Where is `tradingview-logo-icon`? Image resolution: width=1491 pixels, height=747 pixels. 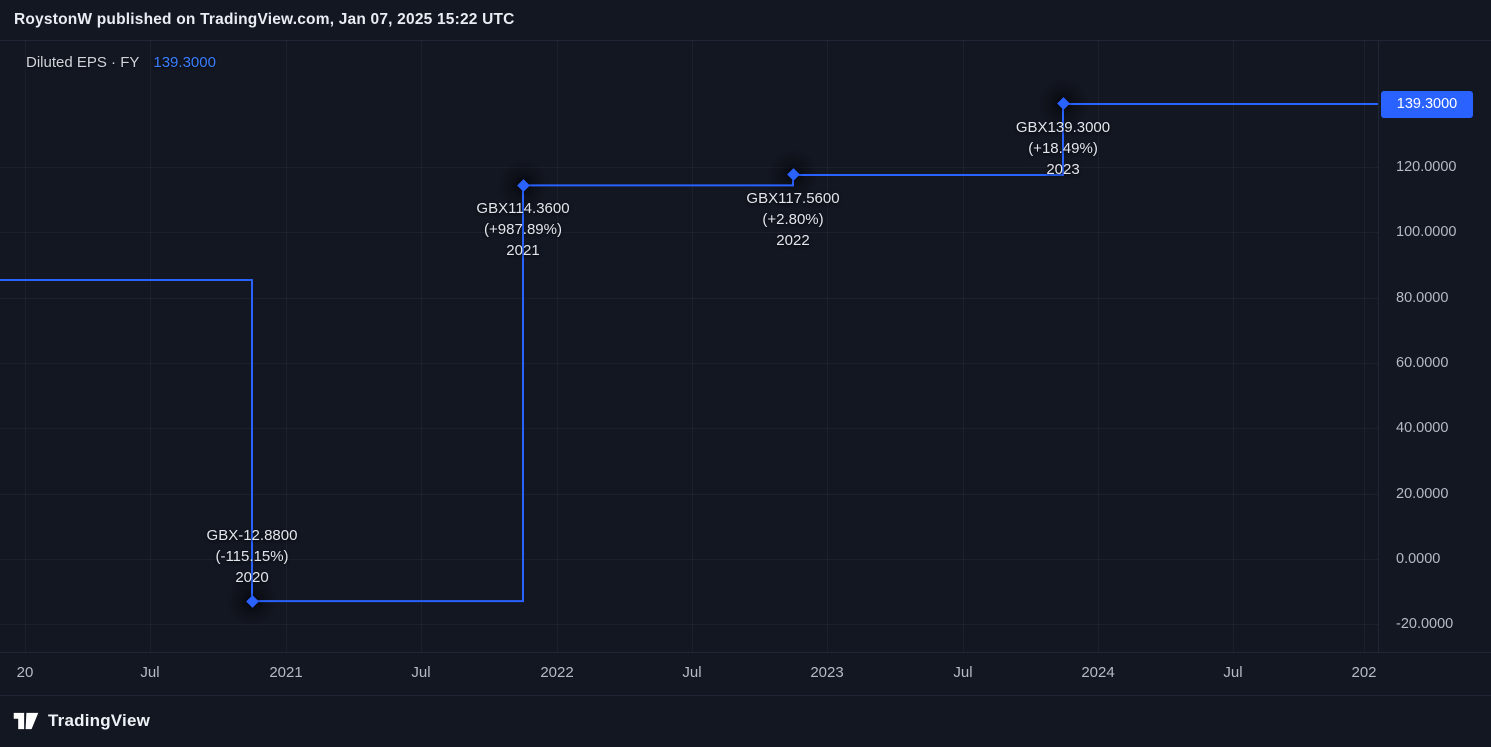
tradingview-logo-icon is located at coordinates (26, 721).